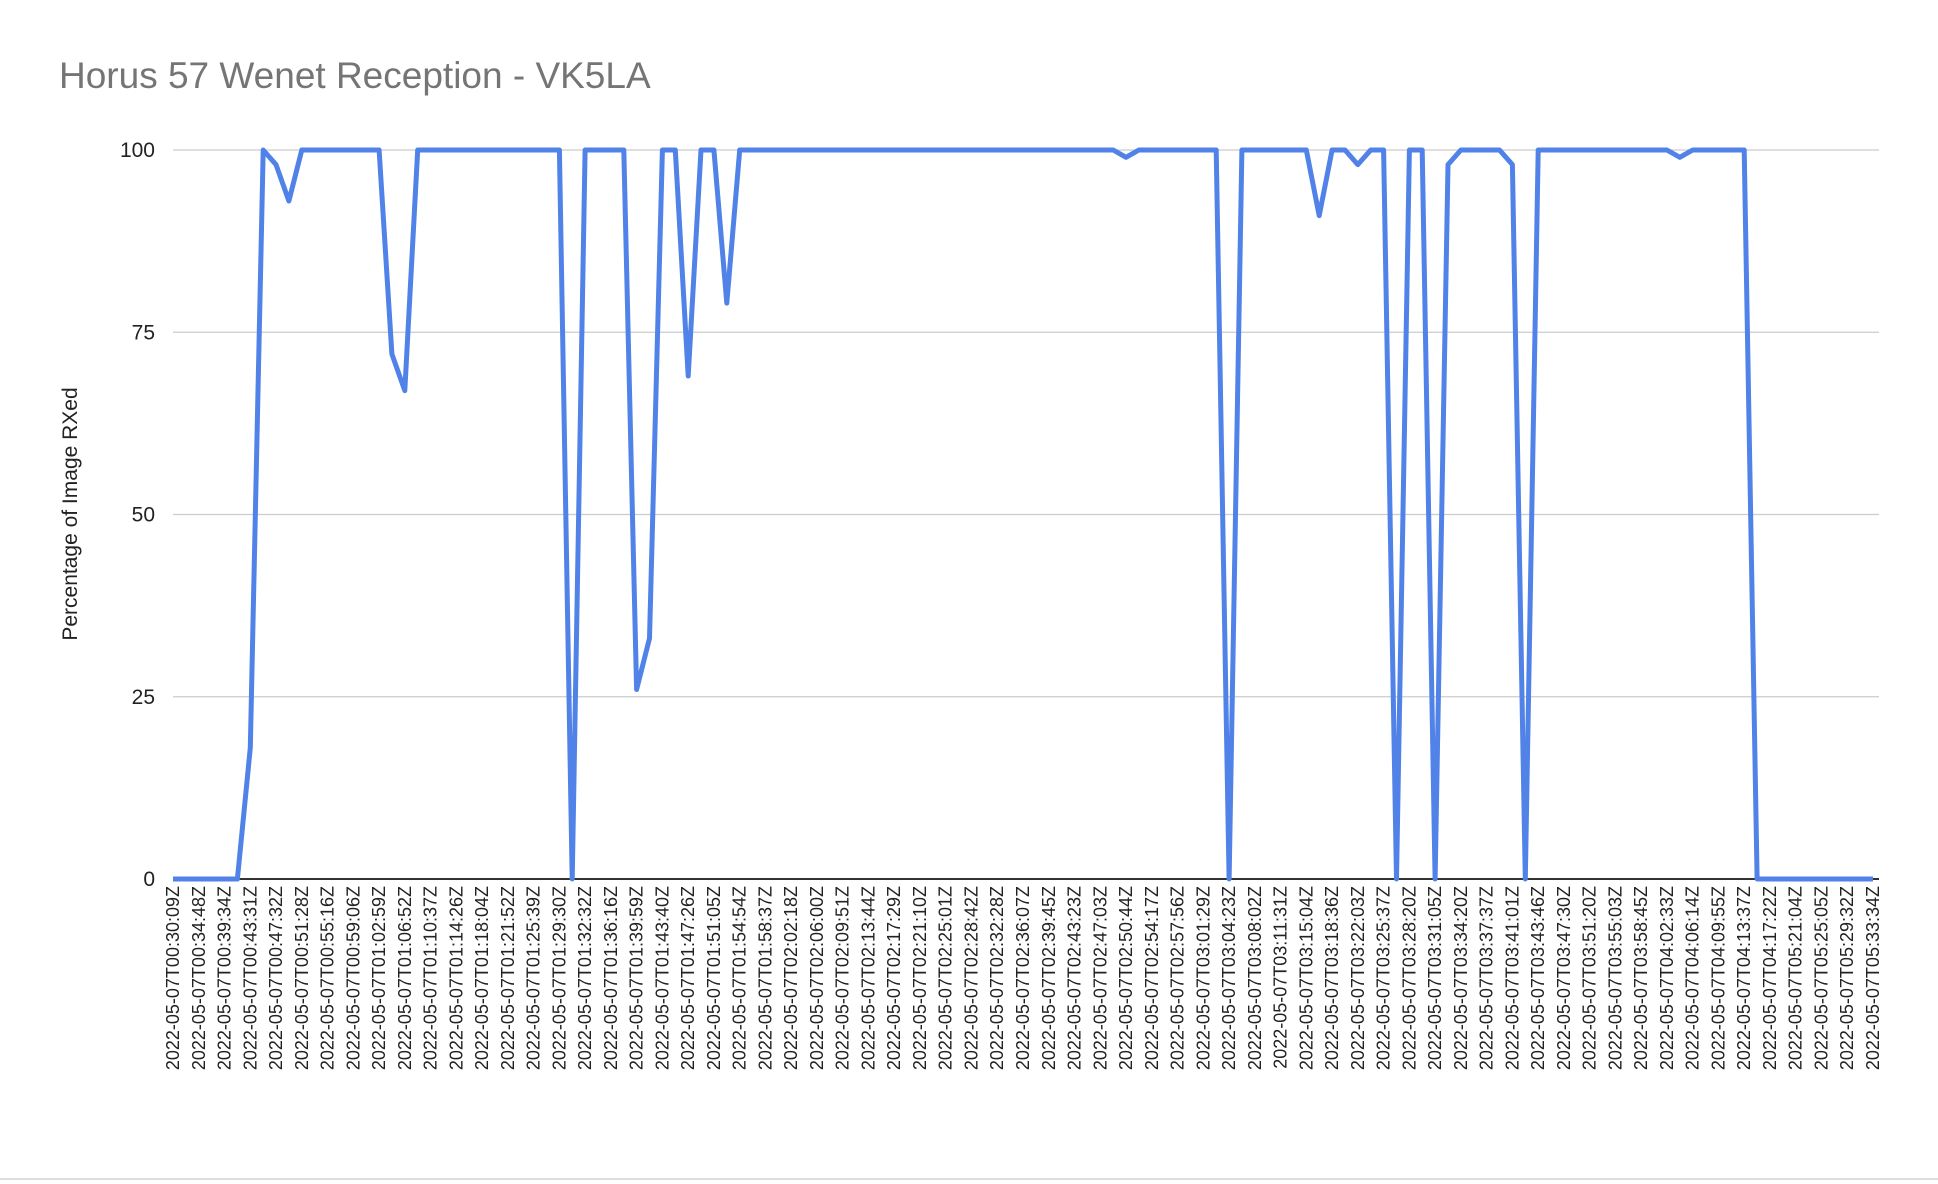  What do you see at coordinates (276, 978) in the screenshot?
I see `x-tick-label: 2022-05-07T00:47:32Z` at bounding box center [276, 978].